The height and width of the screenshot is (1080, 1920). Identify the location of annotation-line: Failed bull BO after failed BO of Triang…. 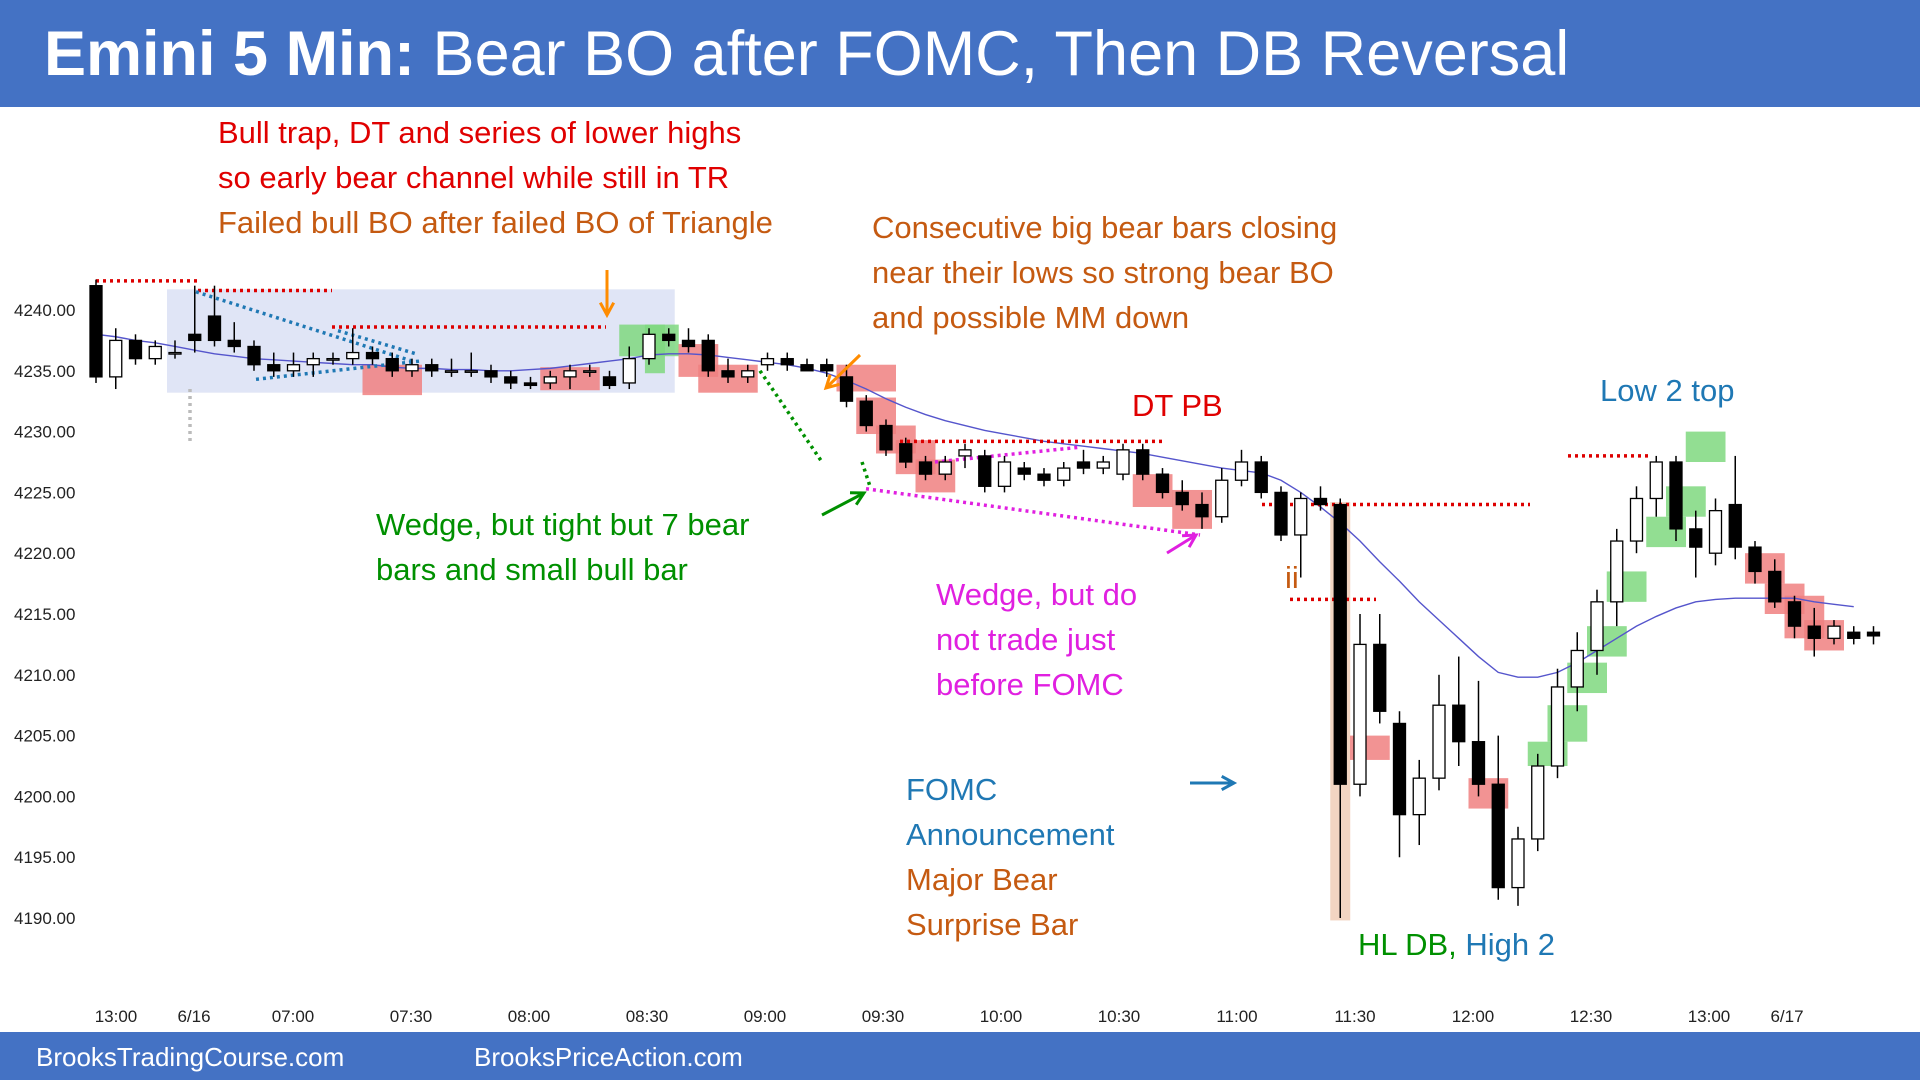
(495, 222).